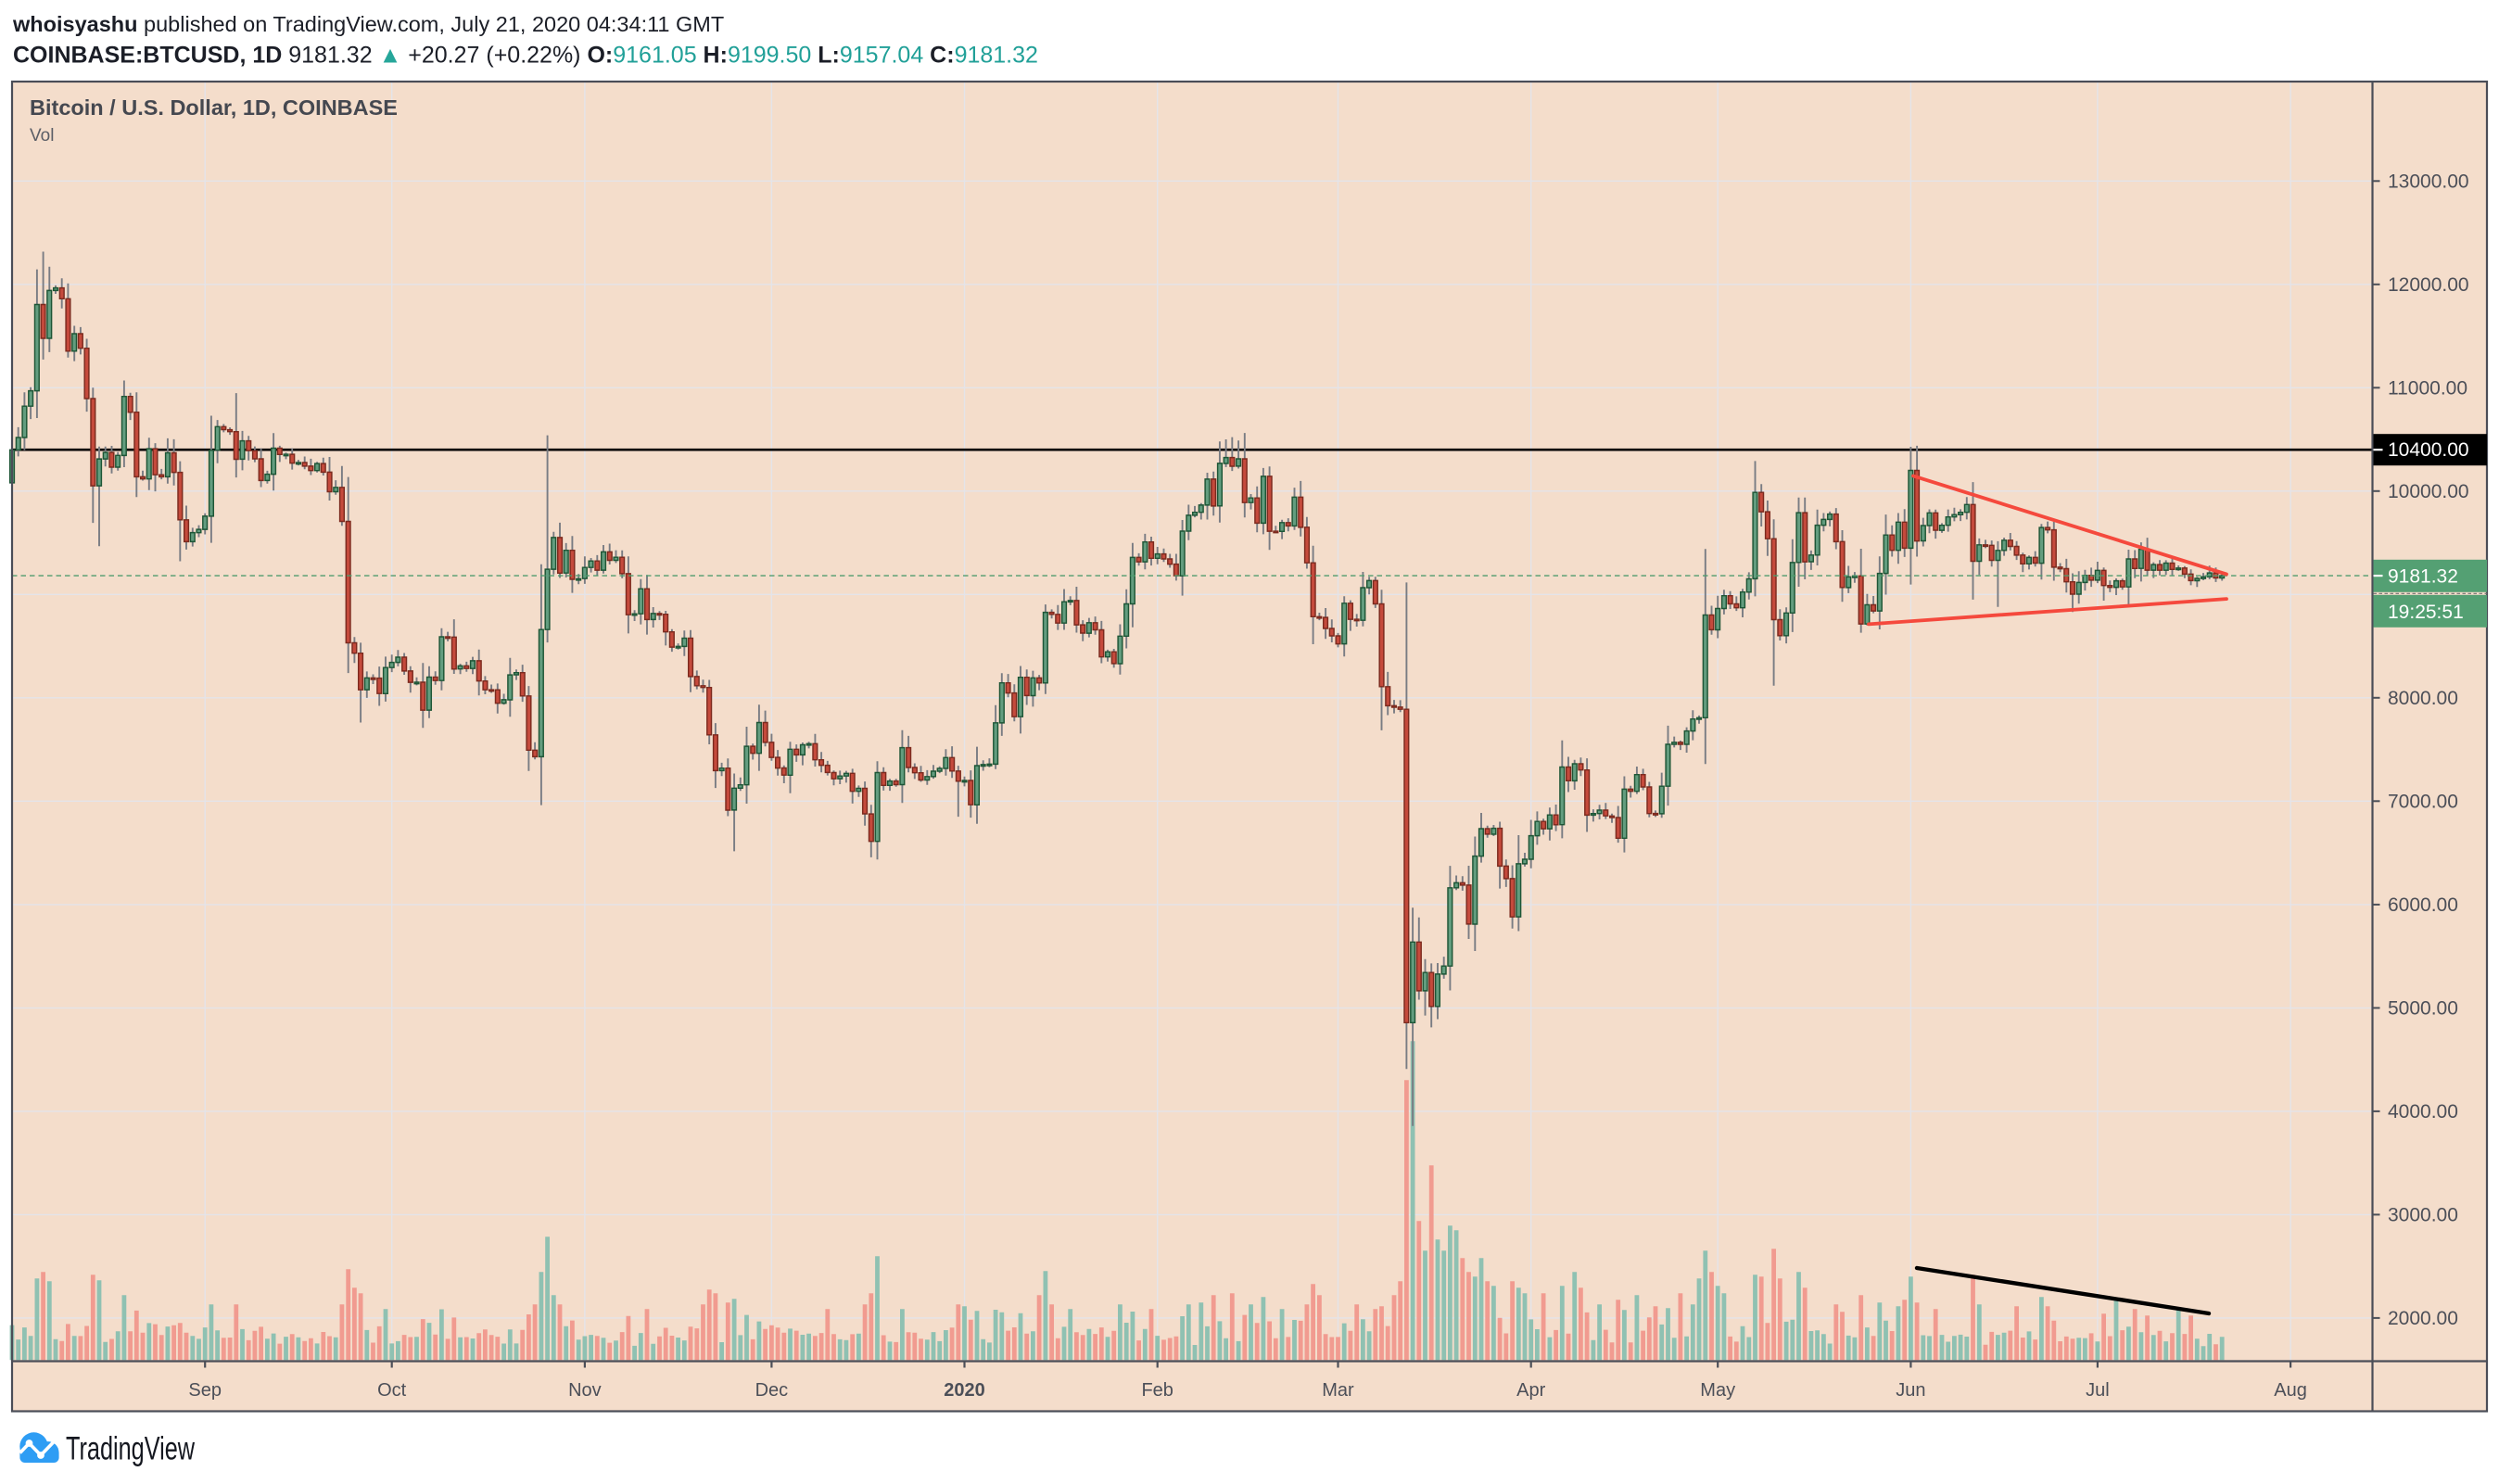 The image size is (2499, 1484). I want to click on svg-text: 9181.32, so click(2423, 577).